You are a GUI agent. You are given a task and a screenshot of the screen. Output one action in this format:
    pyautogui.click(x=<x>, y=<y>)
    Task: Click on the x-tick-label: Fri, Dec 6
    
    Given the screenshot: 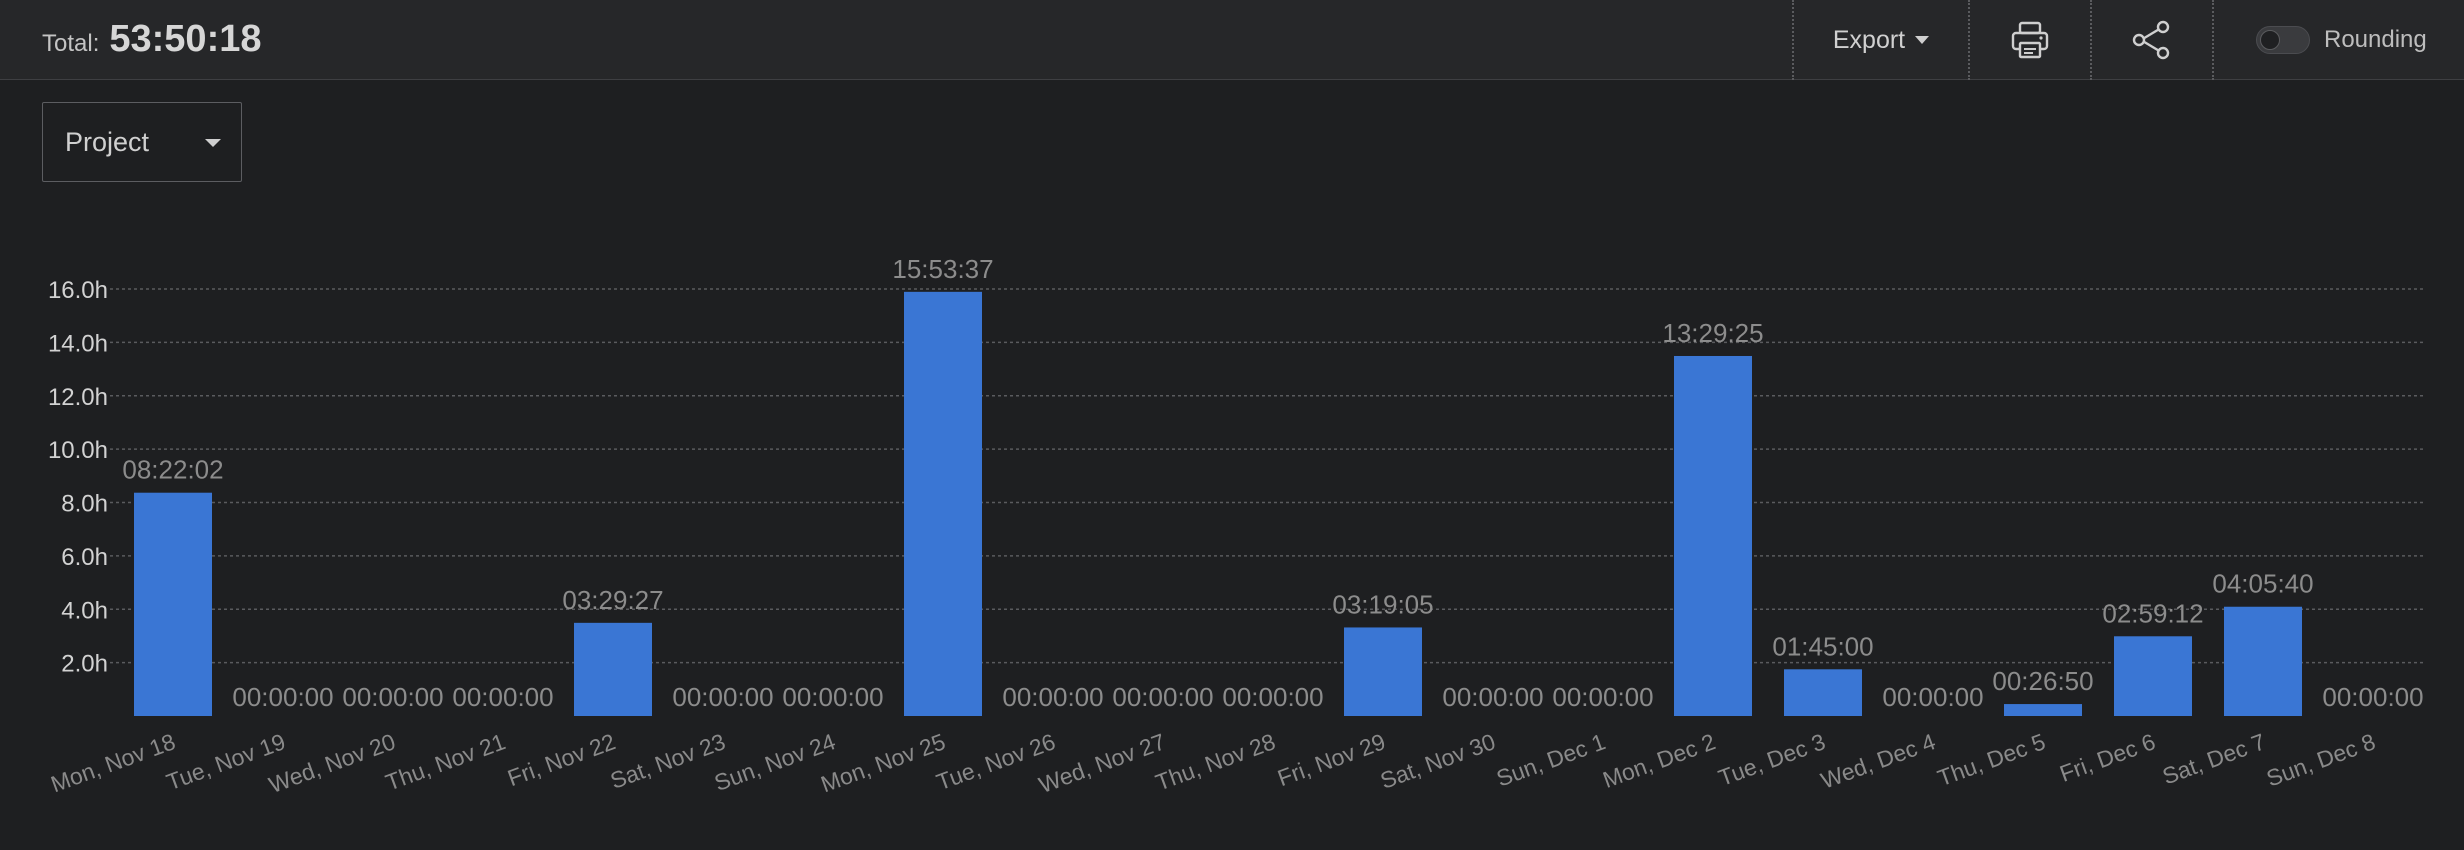 What is the action you would take?
    pyautogui.click(x=2107, y=757)
    